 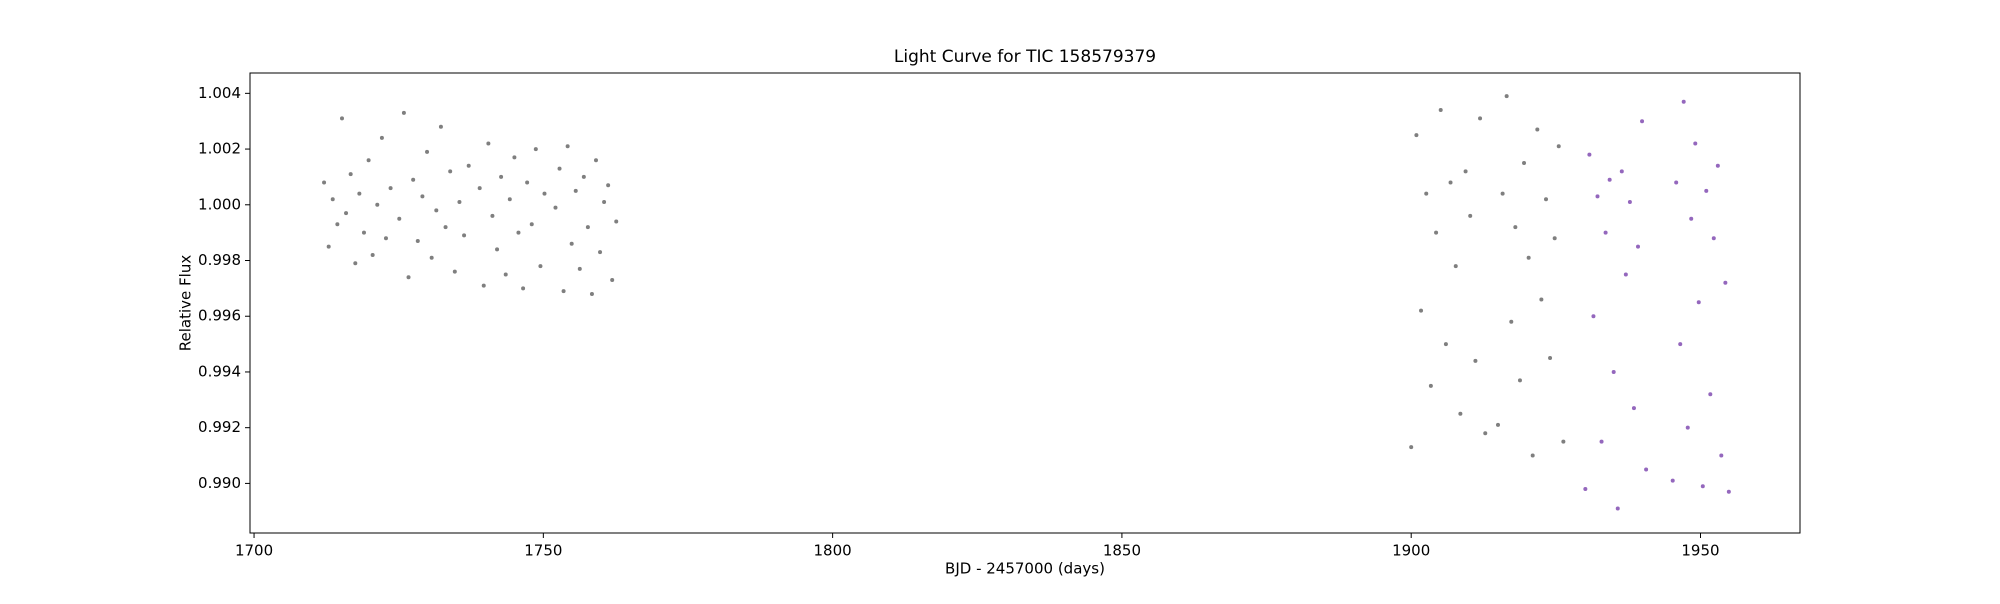 I want to click on x-tick-label: 1900, so click(x=1411, y=551).